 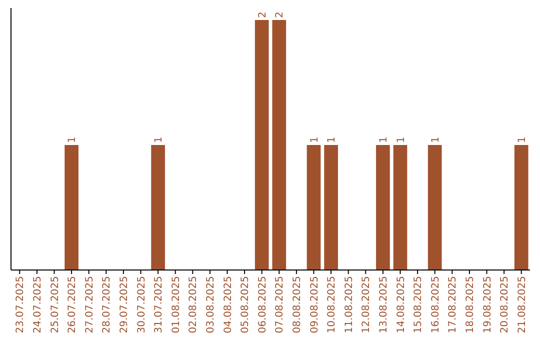 What do you see at coordinates (401, 305) in the screenshot?
I see `x-tick-label: 14.08.2025` at bounding box center [401, 305].